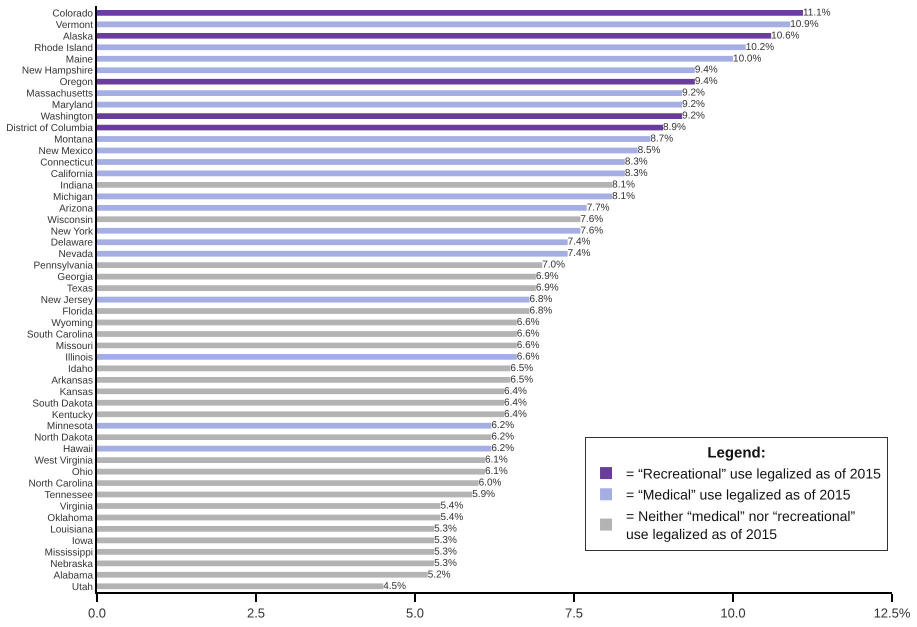 This screenshot has height=627, width=917. What do you see at coordinates (77, 450) in the screenshot?
I see `y-tick-label: Hawaii` at bounding box center [77, 450].